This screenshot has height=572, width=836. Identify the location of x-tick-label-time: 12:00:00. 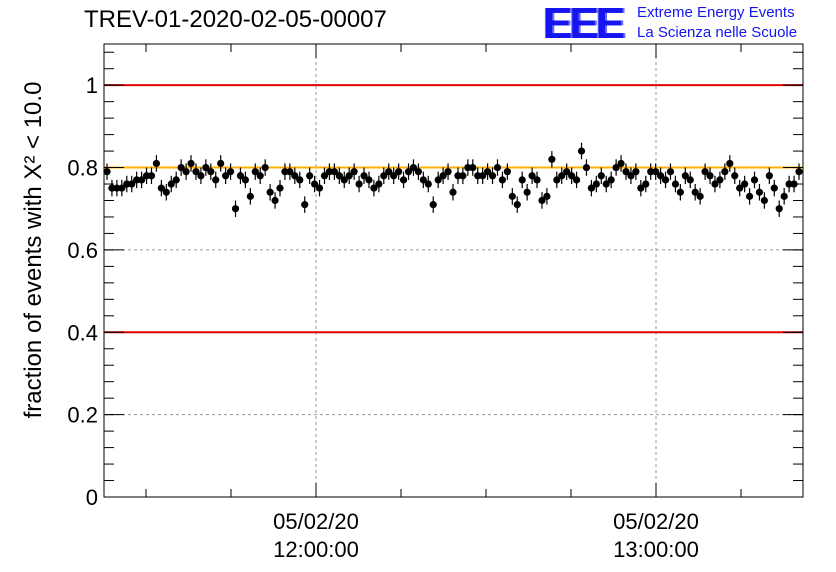
(316, 549).